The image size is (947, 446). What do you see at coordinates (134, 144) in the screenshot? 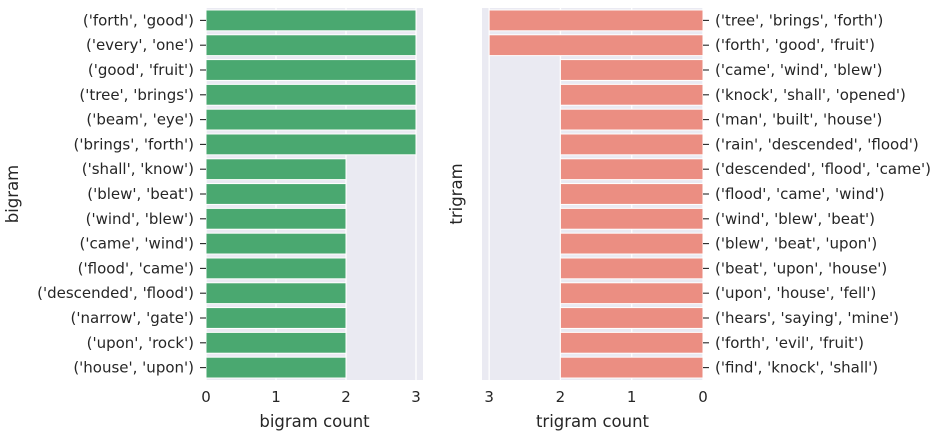
I see `y-tick-label: ('brings', 'forth')` at bounding box center [134, 144].